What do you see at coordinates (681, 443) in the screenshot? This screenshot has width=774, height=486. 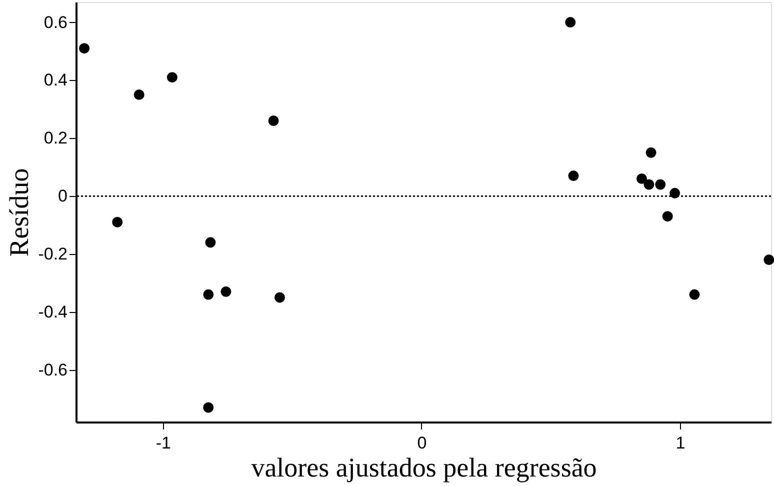 I see `x-tick-label: 1` at bounding box center [681, 443].